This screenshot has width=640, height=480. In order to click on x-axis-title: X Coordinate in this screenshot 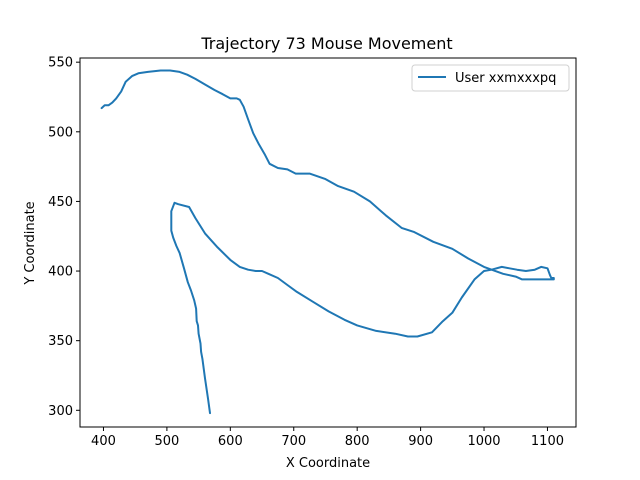, I will do `click(328, 463)`.